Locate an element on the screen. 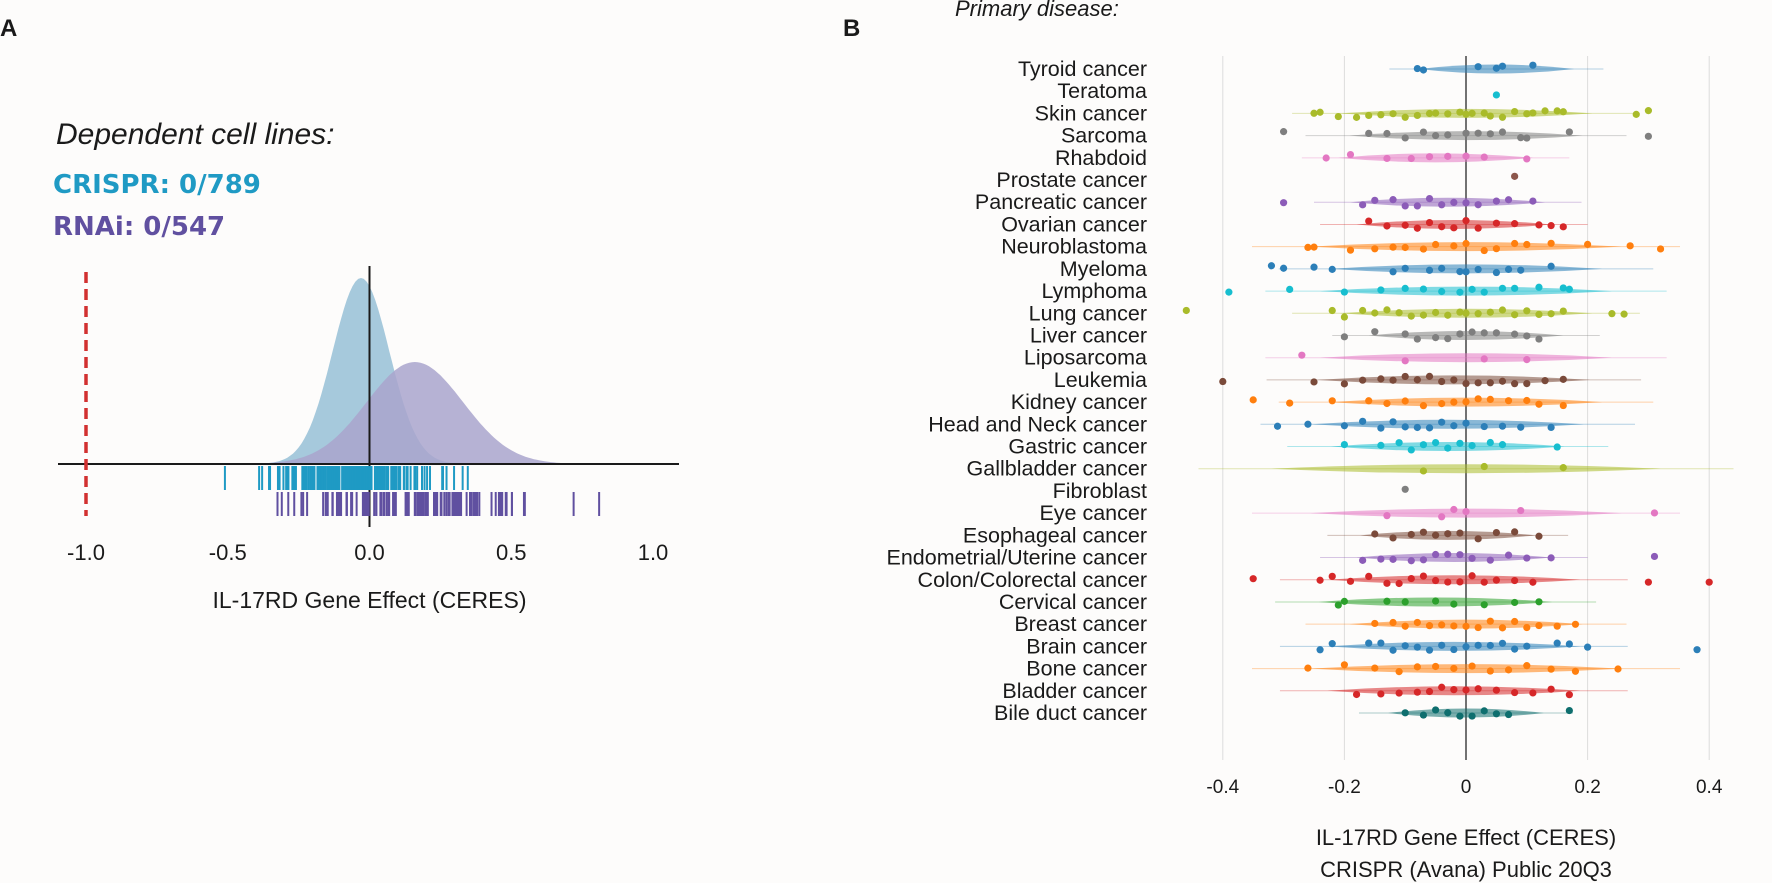  dependent-cell-lines-title: Dependent cell lines: is located at coordinates (195, 134).